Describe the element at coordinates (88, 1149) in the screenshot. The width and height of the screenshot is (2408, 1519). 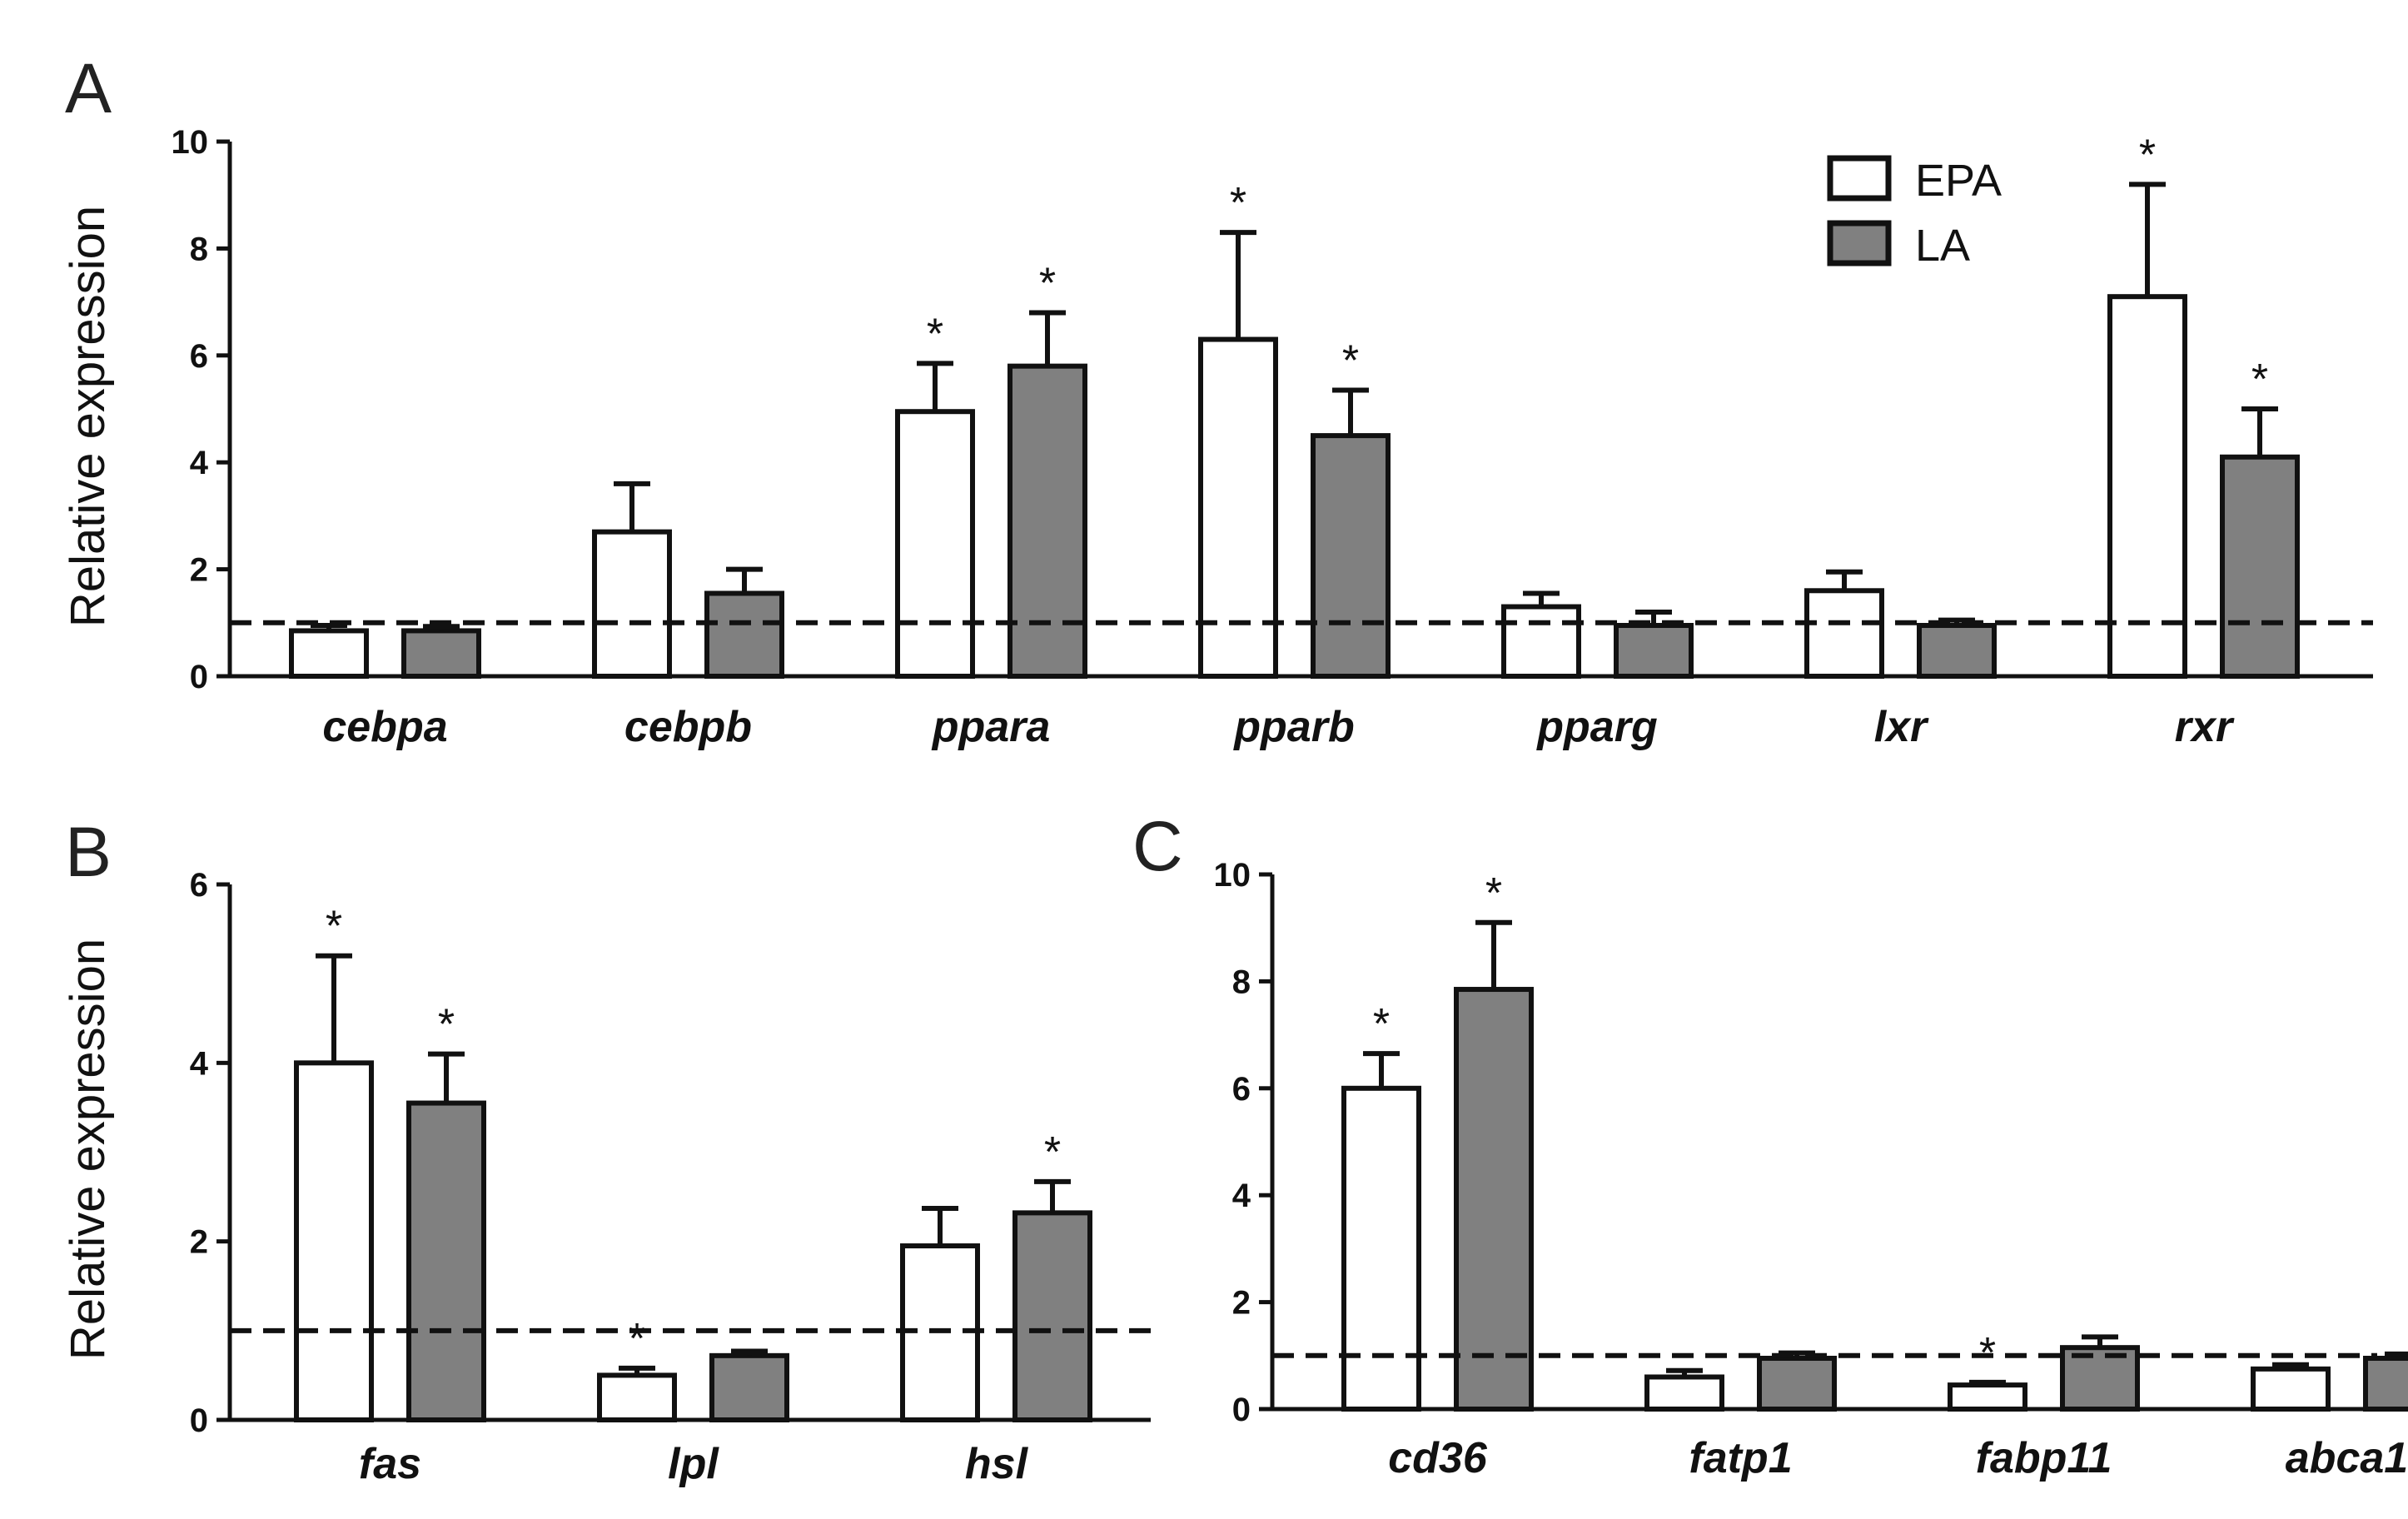
I see `y-axis-label-b: Relative expression` at that location.